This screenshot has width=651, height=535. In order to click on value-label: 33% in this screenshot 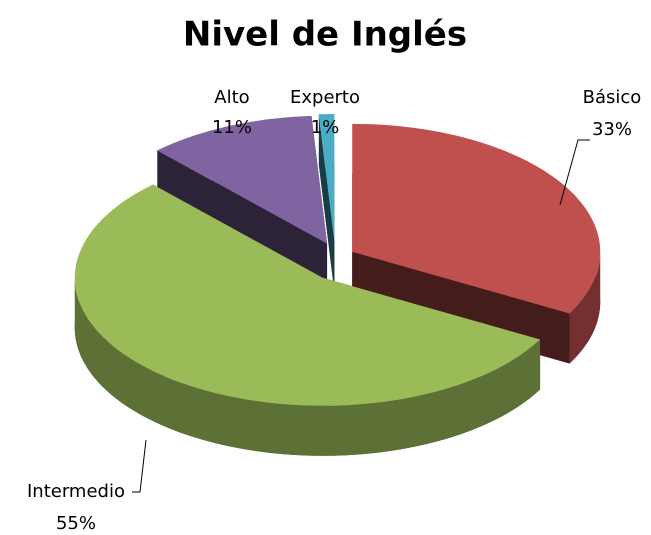, I will do `click(612, 129)`.